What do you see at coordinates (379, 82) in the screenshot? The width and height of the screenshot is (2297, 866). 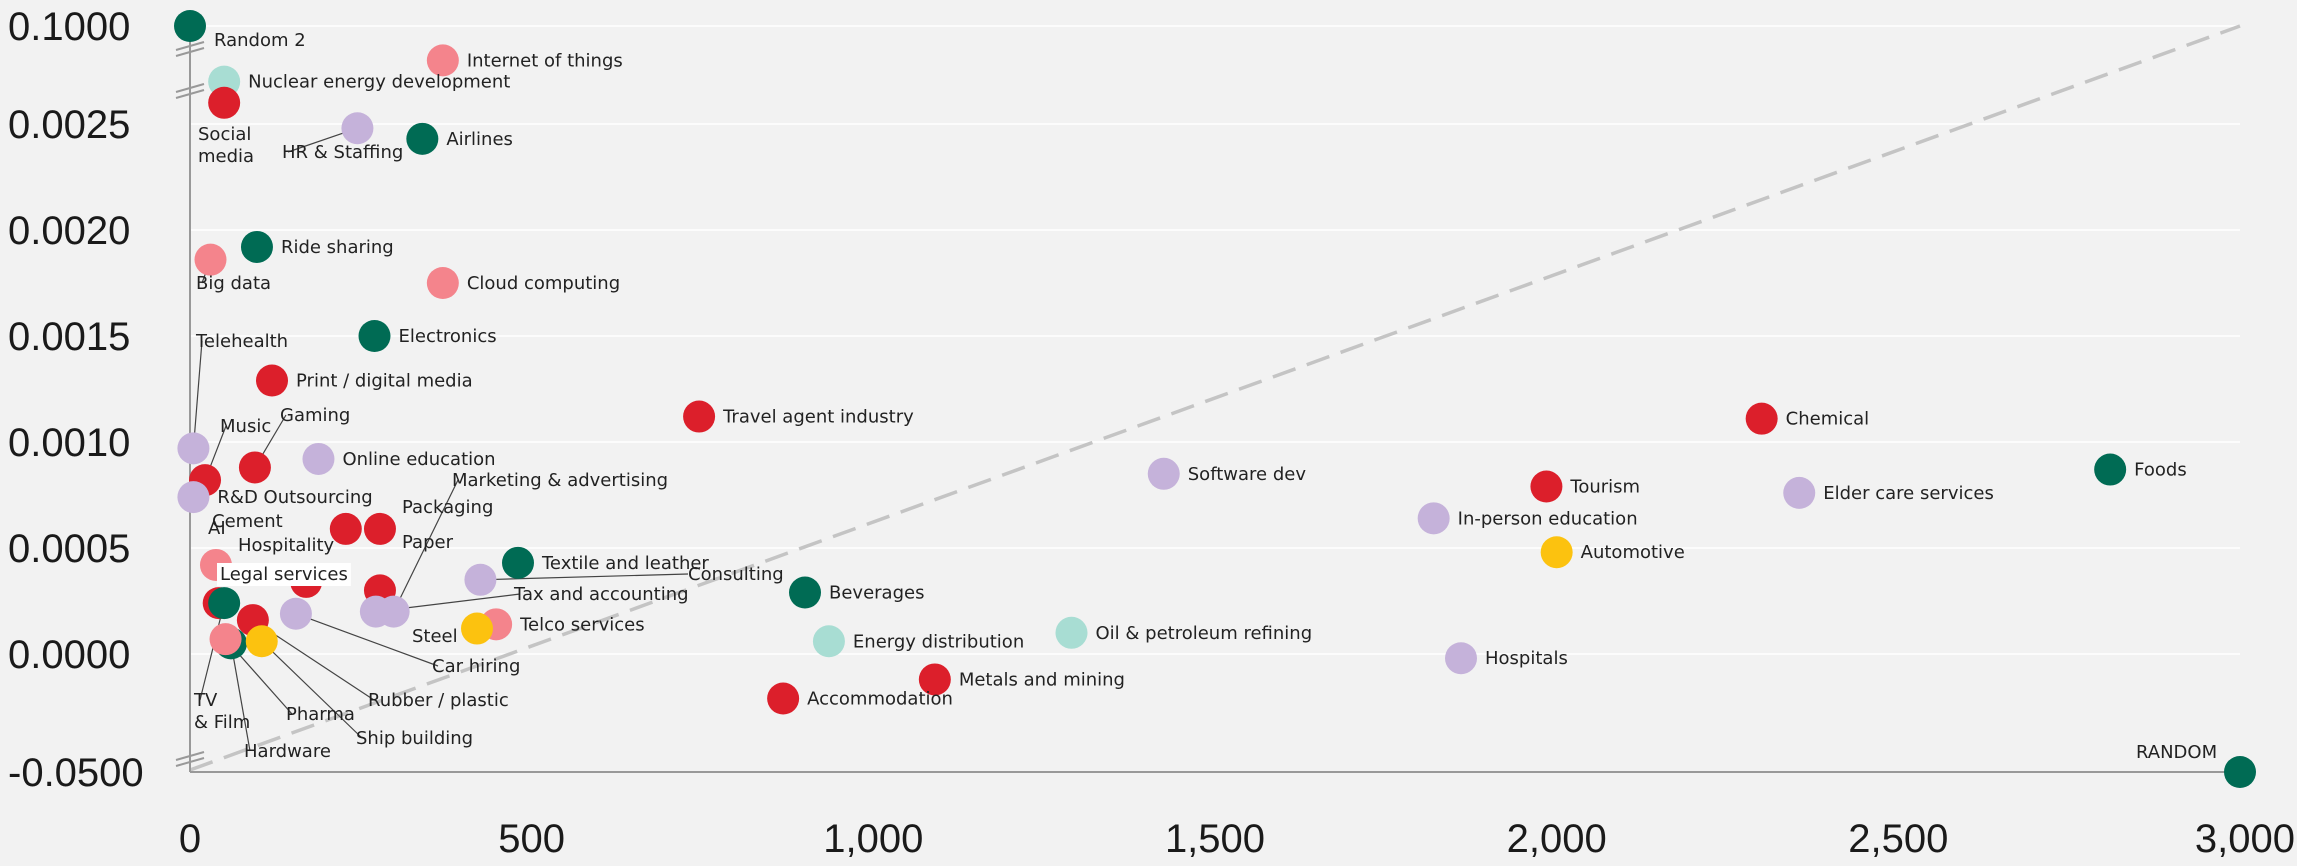 I see `label-nuclear-energy-development: Nuclear energy development` at bounding box center [379, 82].